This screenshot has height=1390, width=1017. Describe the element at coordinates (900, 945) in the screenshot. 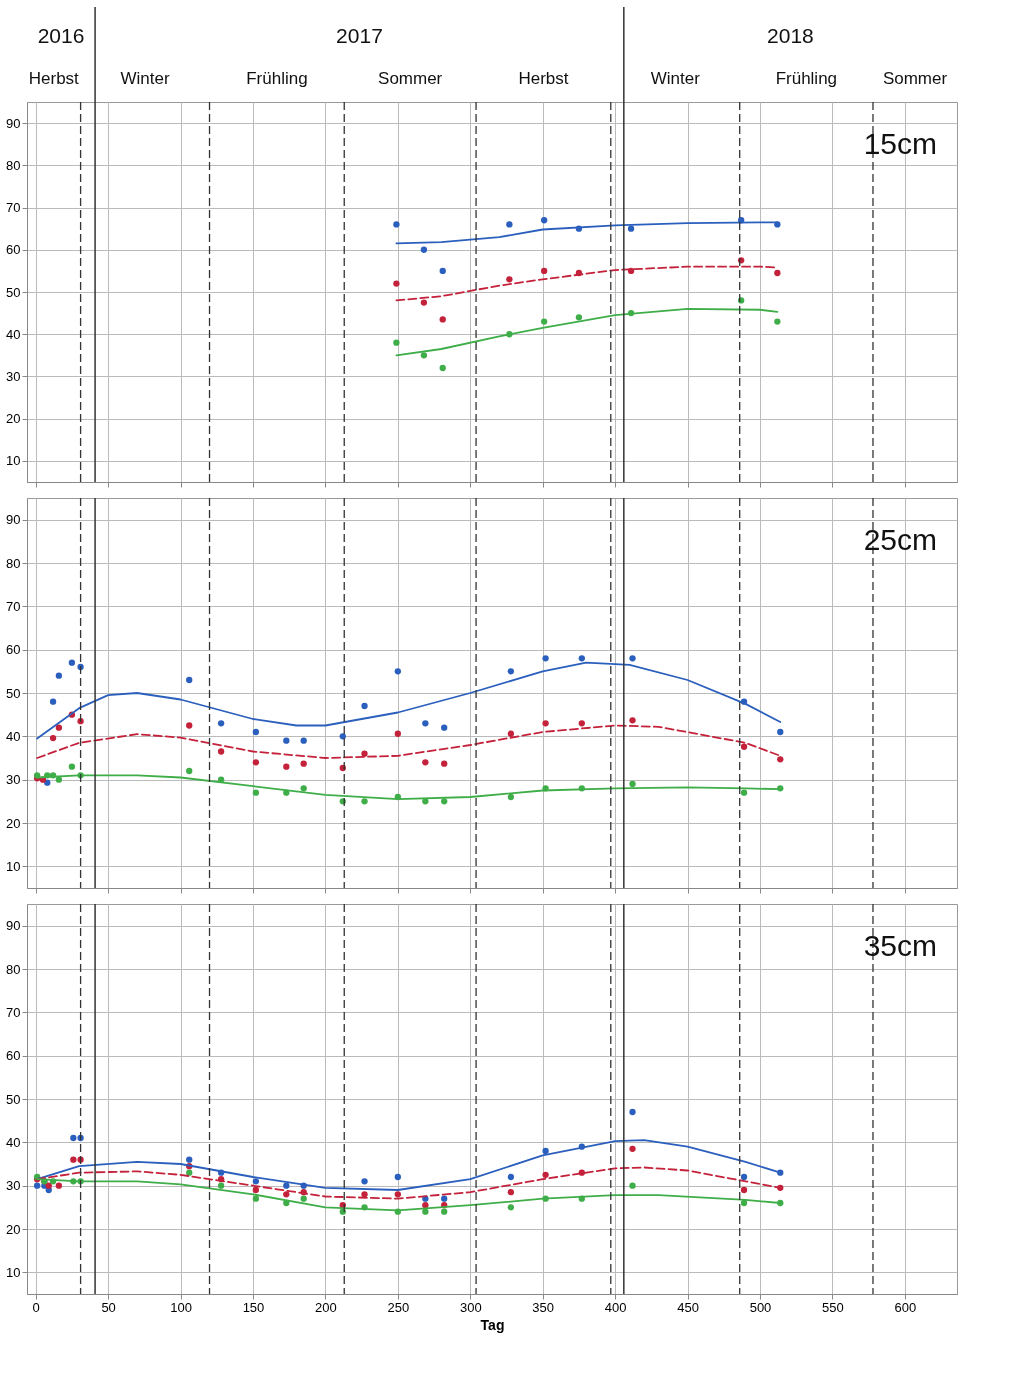

I see `annotation: 35cm` at that location.